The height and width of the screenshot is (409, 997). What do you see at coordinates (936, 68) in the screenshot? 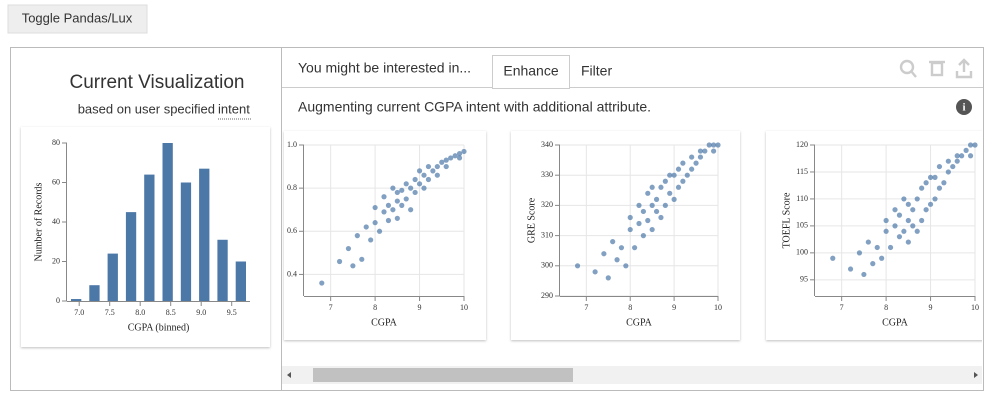
I see `toolbar-icons` at bounding box center [936, 68].